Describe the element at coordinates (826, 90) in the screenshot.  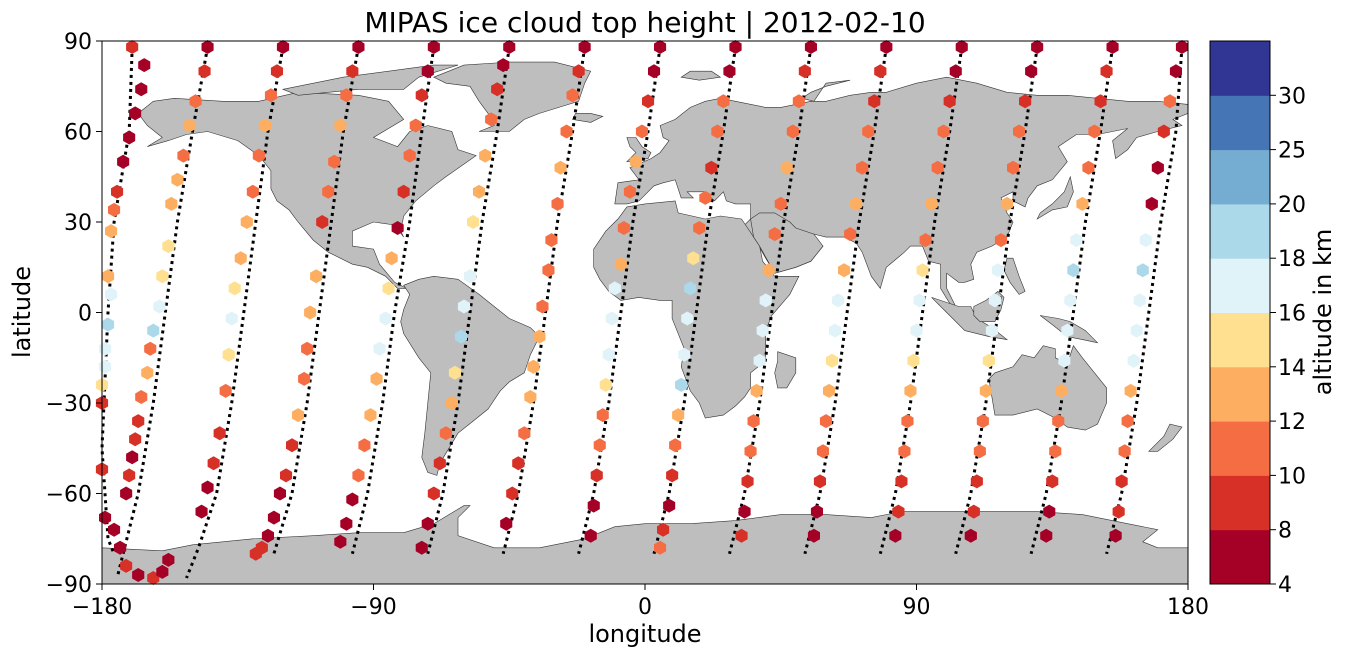
I see `land-novaya-zemlya` at that location.